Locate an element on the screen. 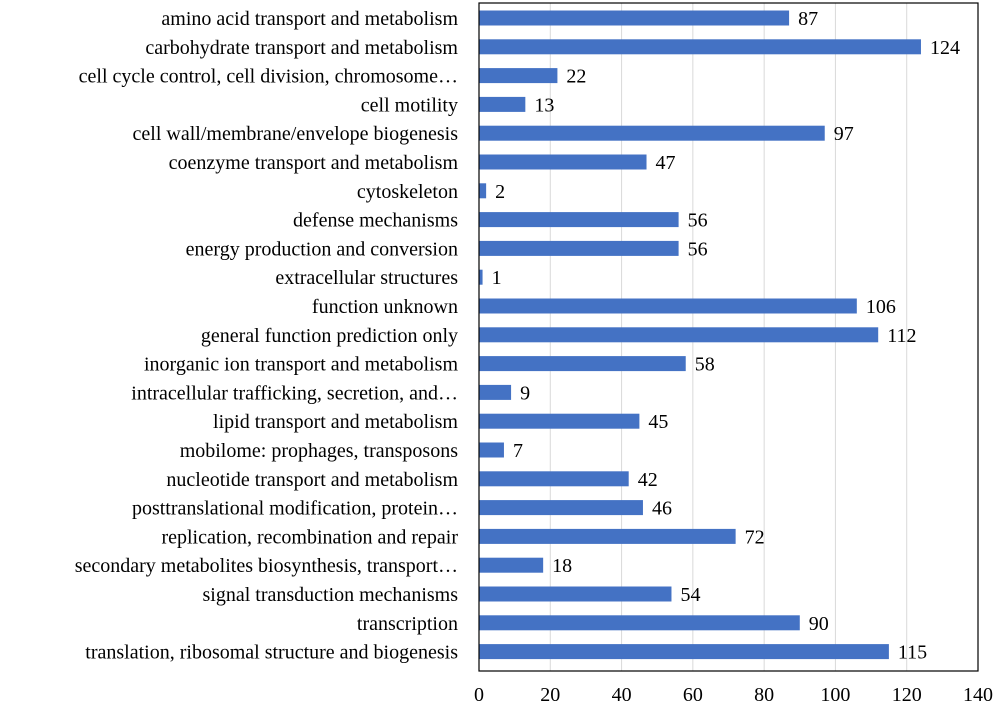 This screenshot has height=708, width=1000. x-tick-label: 0 is located at coordinates (479, 695).